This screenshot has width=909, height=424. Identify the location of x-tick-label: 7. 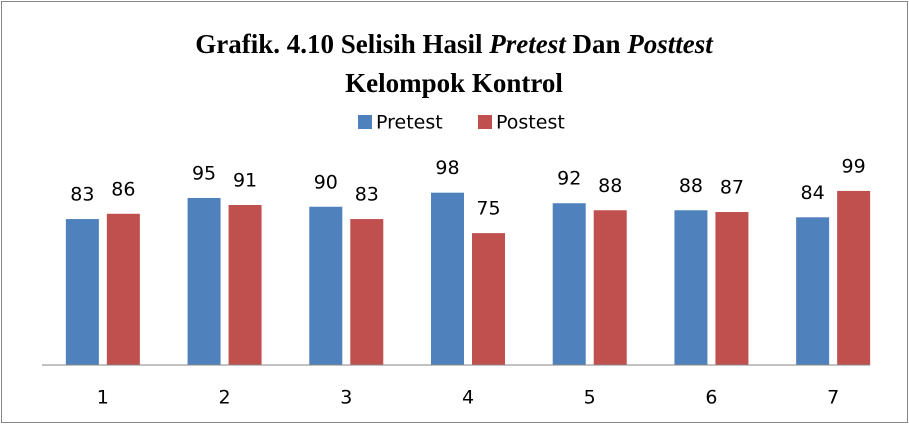
(833, 398).